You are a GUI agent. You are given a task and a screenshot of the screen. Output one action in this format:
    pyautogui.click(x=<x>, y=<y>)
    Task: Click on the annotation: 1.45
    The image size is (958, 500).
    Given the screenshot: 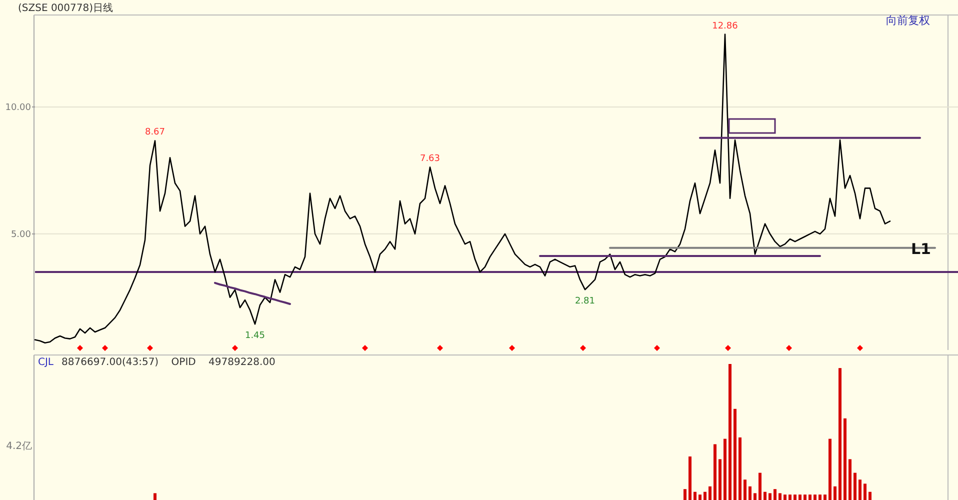 What is the action you would take?
    pyautogui.click(x=255, y=336)
    